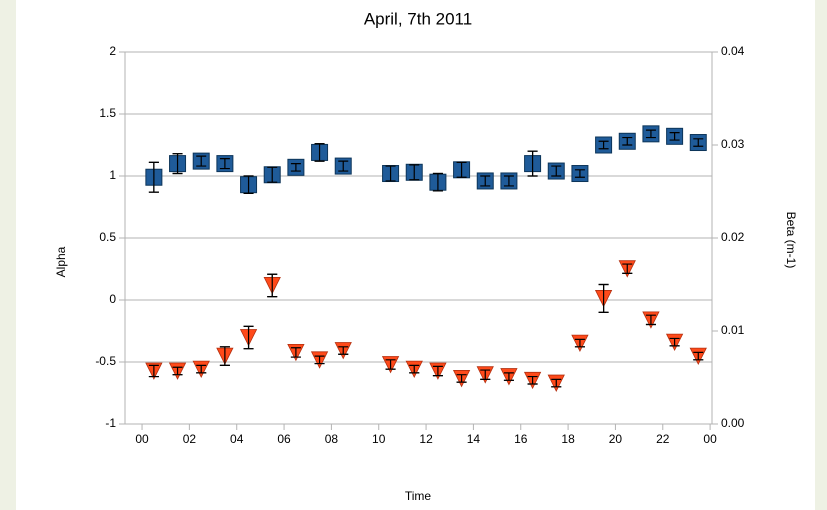 The image size is (827, 510). What do you see at coordinates (190, 439) in the screenshot?
I see `x-tick-label: 02` at bounding box center [190, 439].